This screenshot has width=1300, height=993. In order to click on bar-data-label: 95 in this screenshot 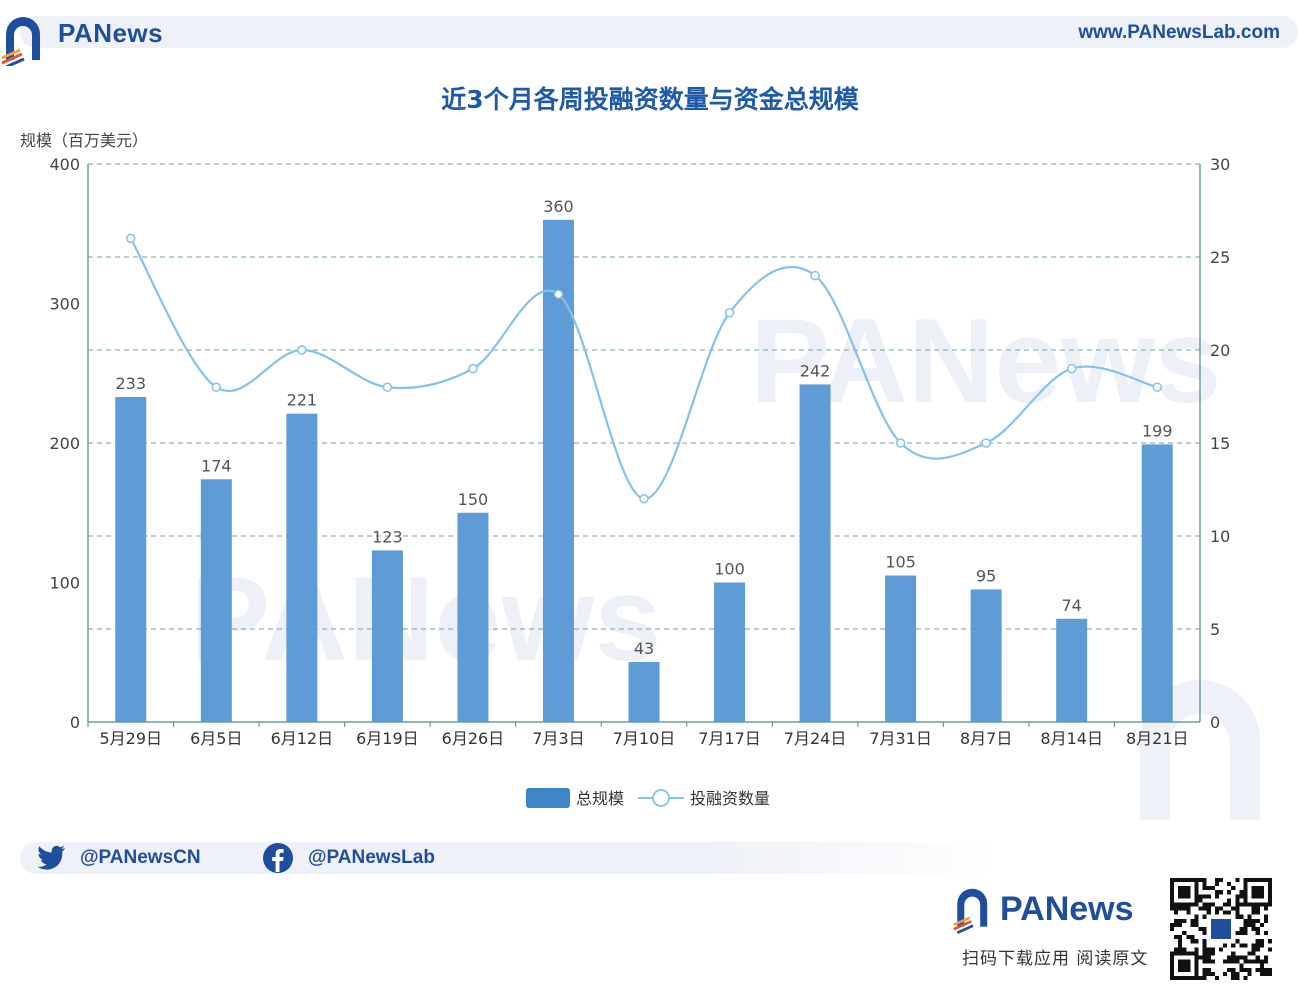, I will do `click(986, 575)`.